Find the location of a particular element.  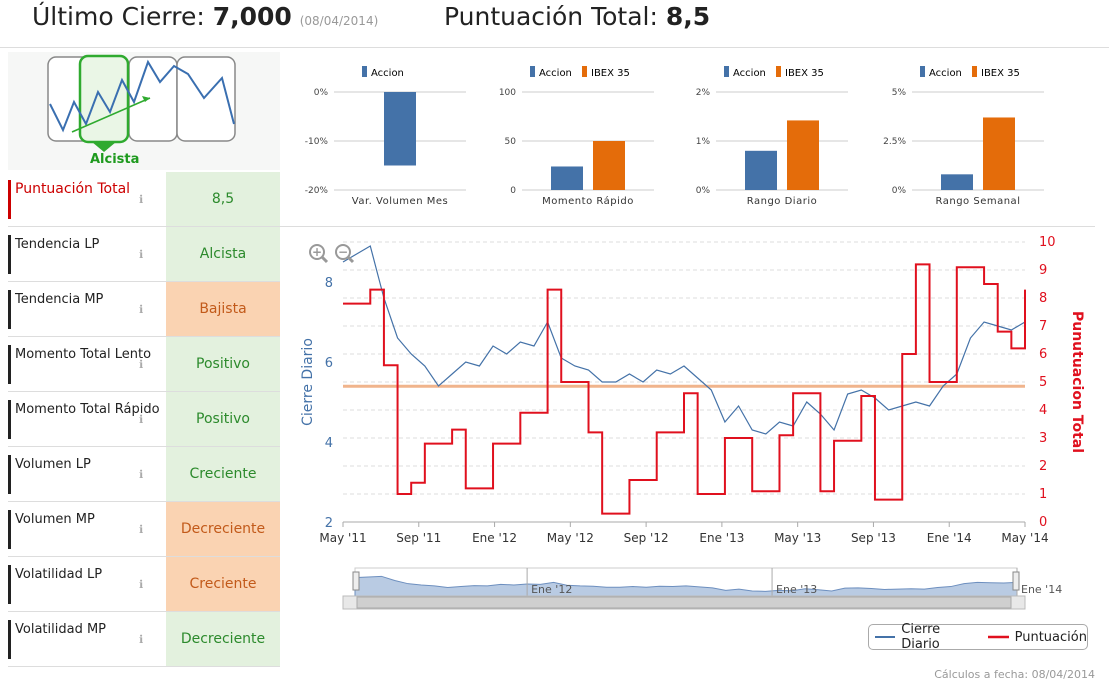

right-tick-label: 7 is located at coordinates (1043, 326).